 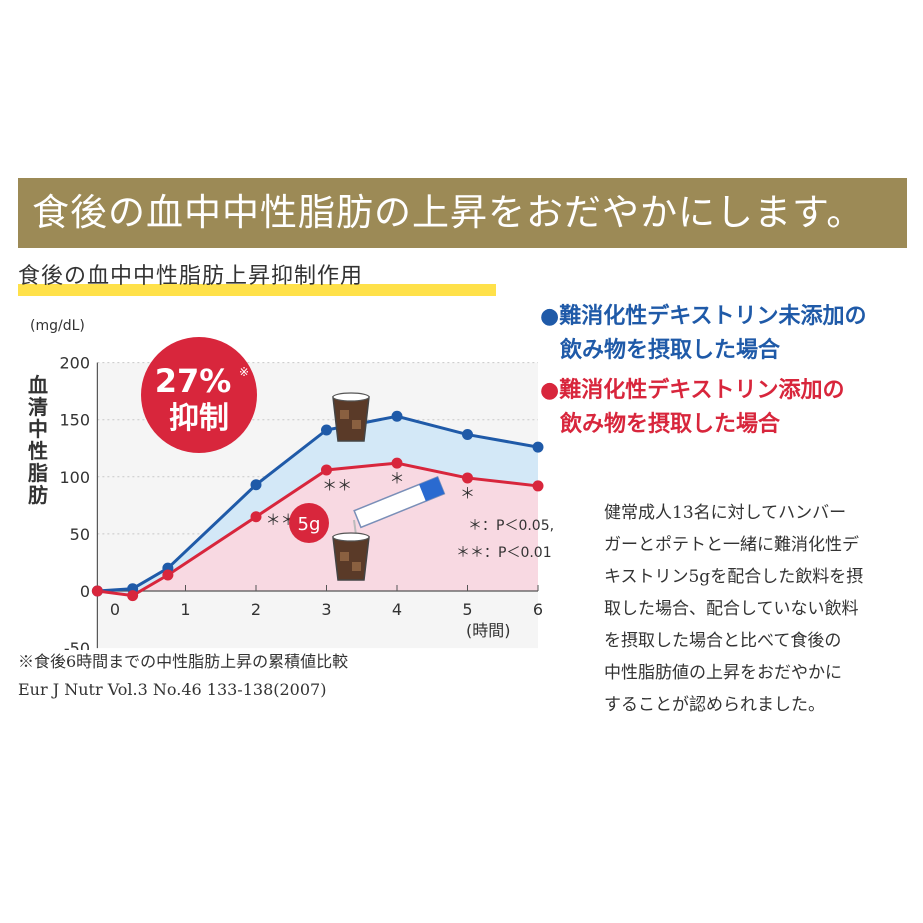 What do you see at coordinates (85, 591) in the screenshot?
I see `y-tick-label: 0` at bounding box center [85, 591].